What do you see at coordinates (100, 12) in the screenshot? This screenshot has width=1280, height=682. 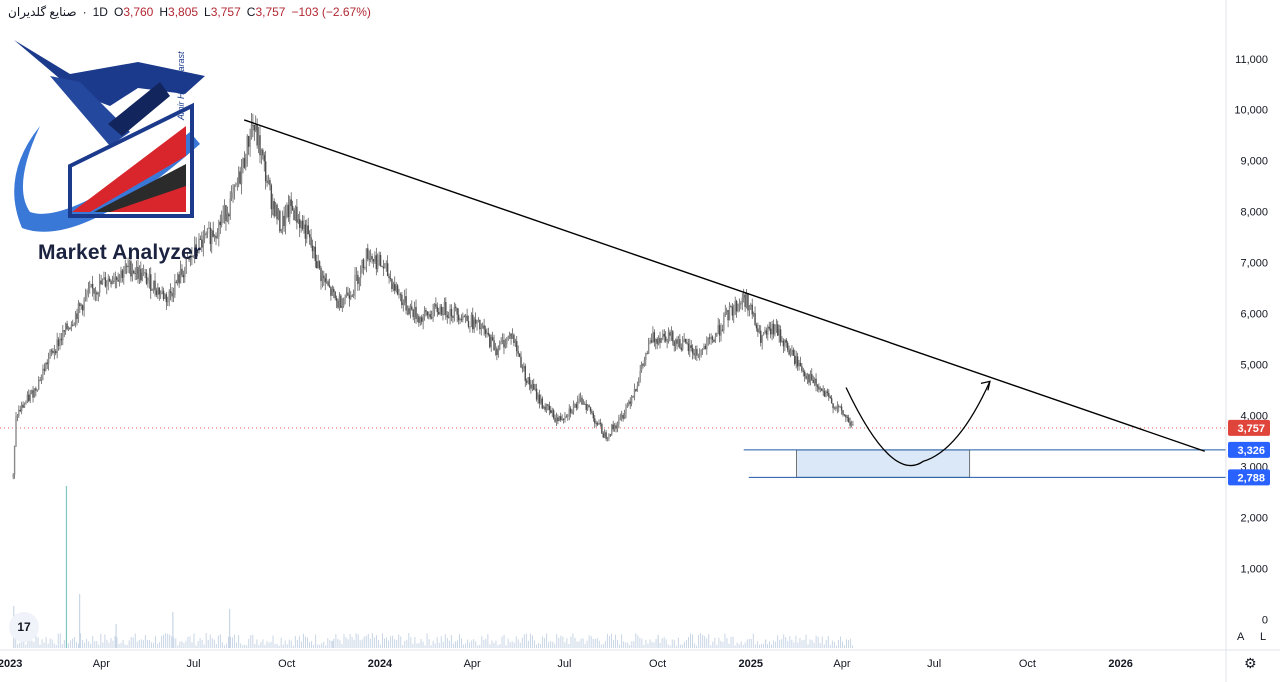 I see `interval-label: 1D` at bounding box center [100, 12].